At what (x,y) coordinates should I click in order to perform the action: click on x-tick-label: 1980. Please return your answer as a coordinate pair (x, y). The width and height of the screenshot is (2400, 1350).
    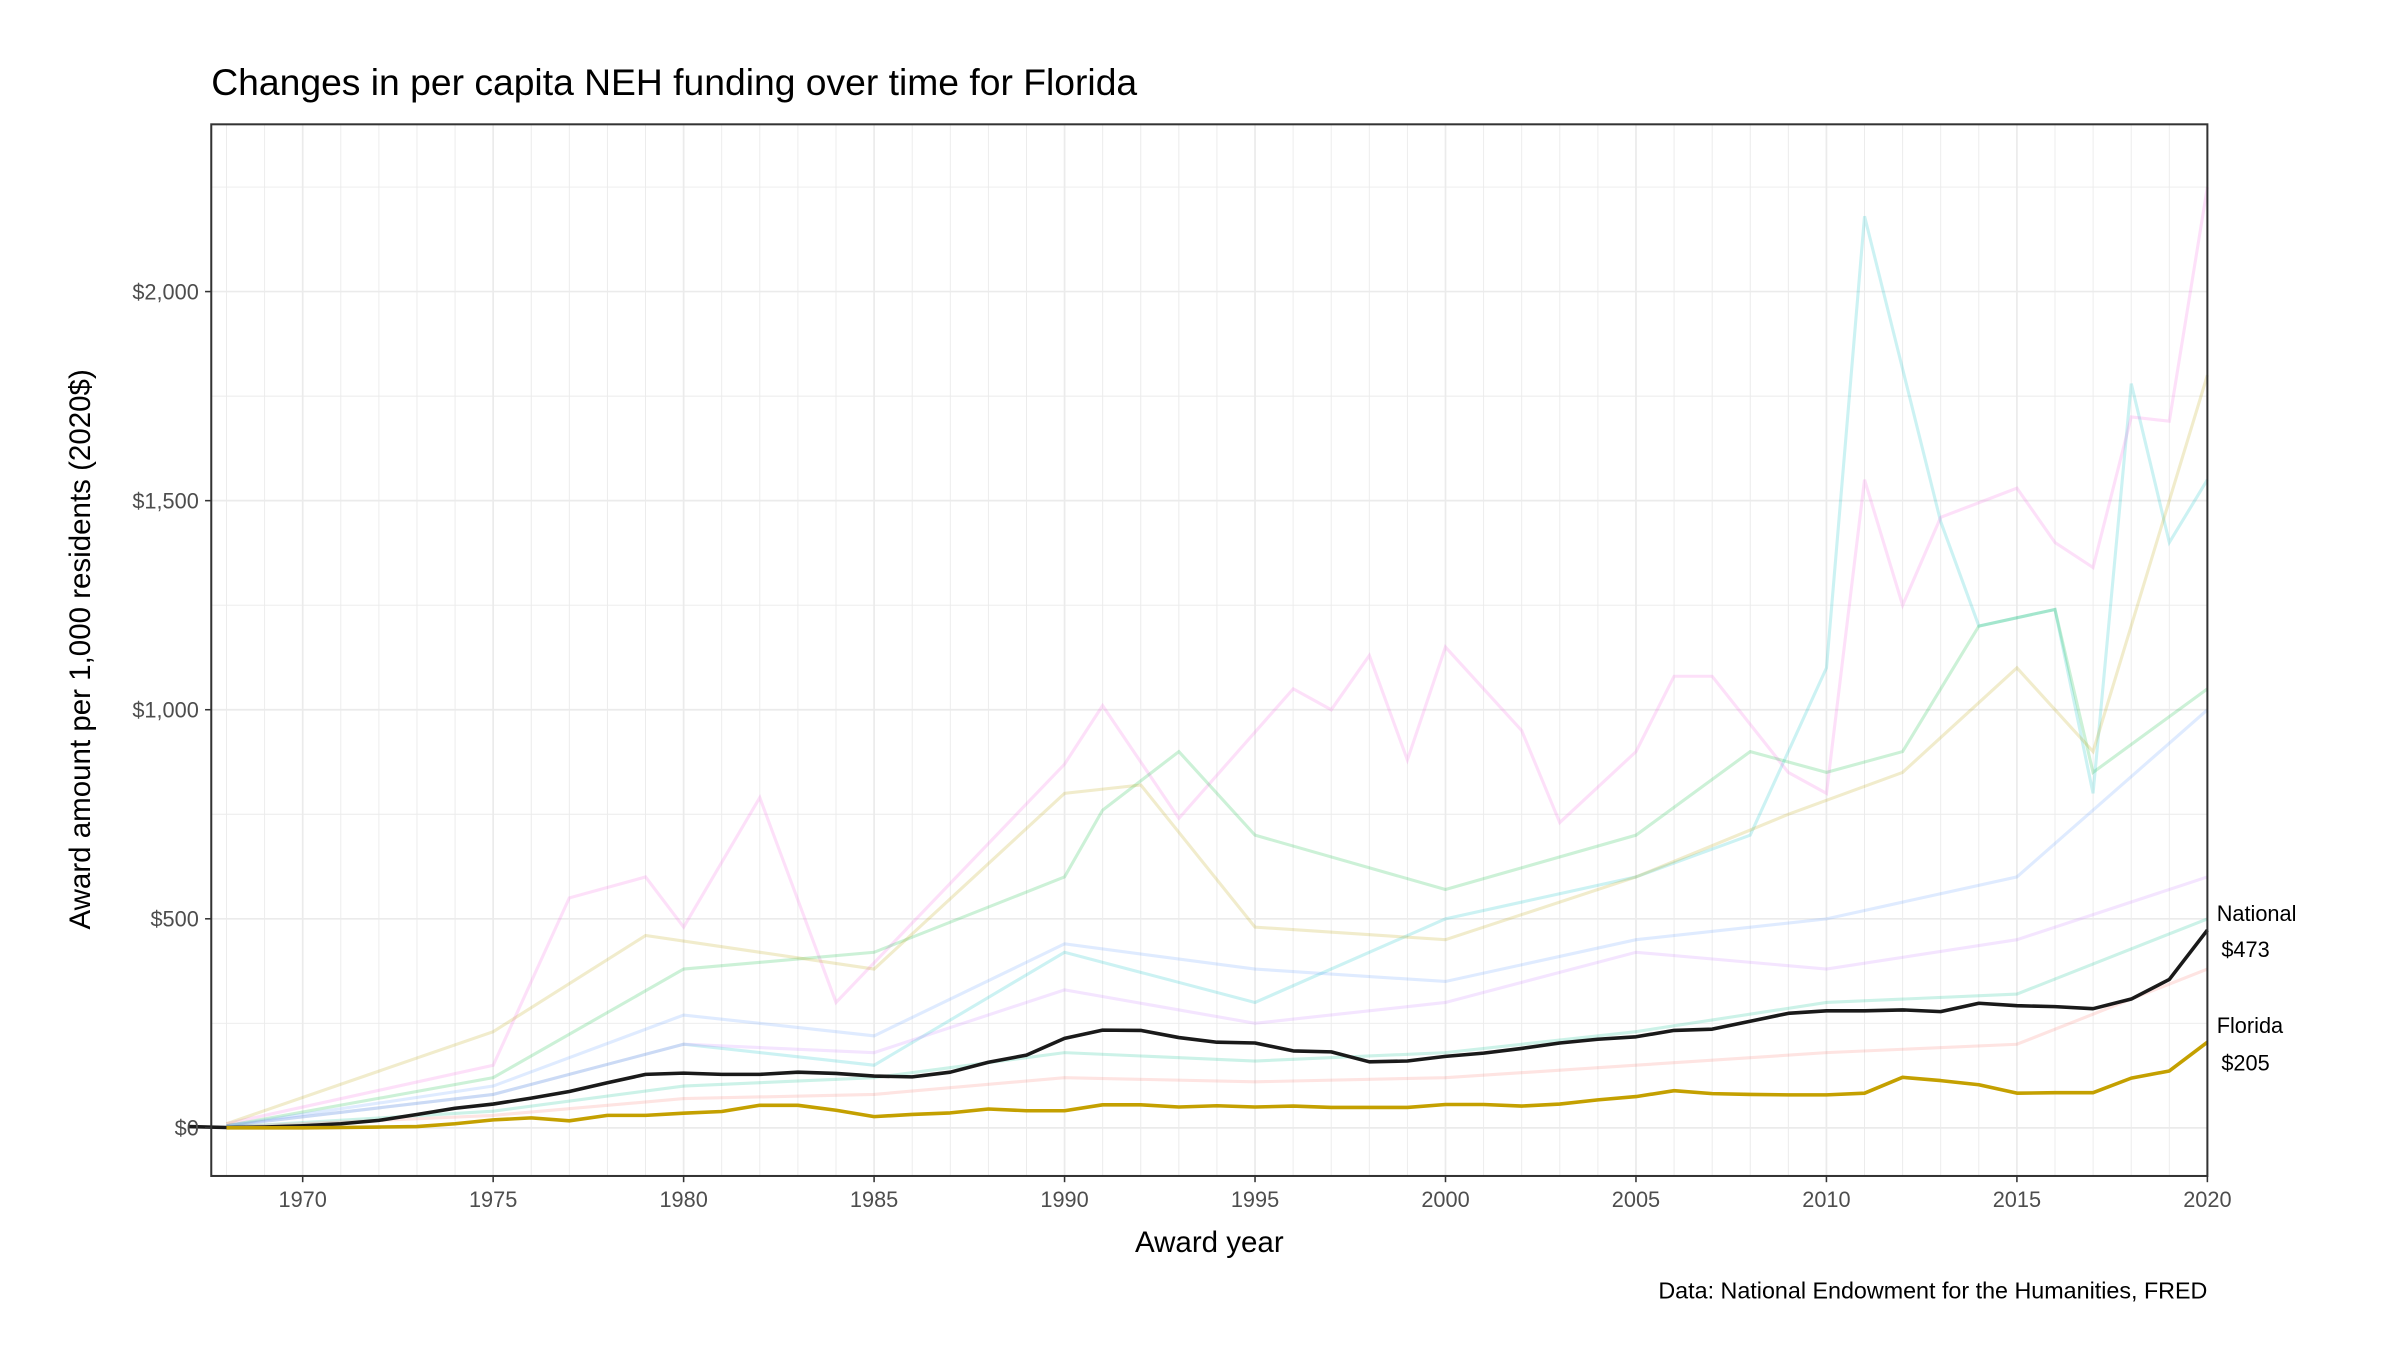
    Looking at the image, I should click on (683, 1199).